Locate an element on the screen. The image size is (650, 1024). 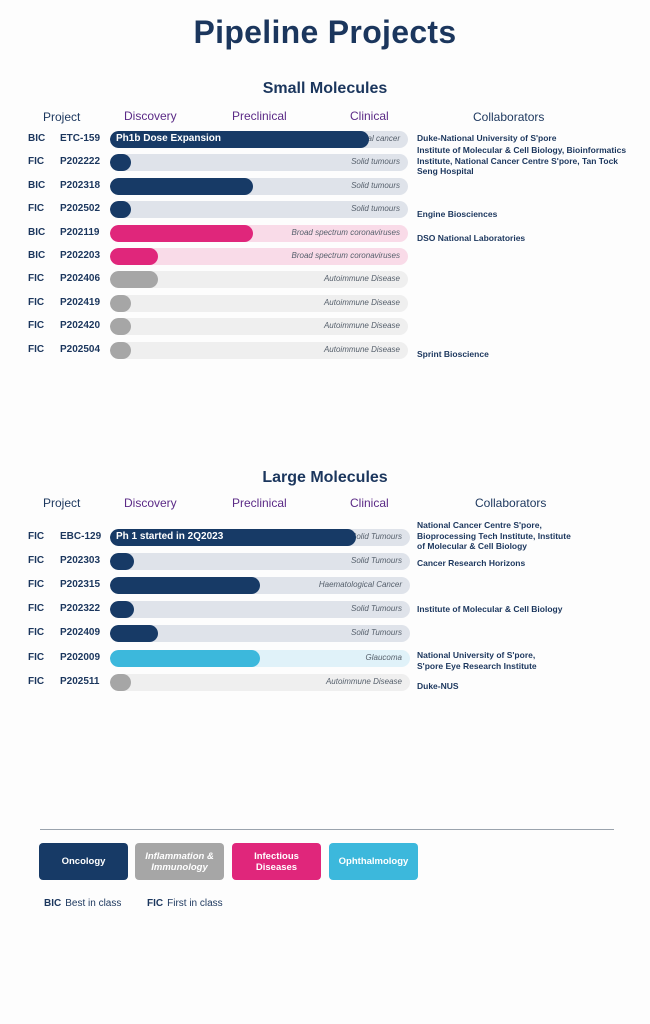
indication-label: Haematological Cancer is located at coordinates (360, 585).